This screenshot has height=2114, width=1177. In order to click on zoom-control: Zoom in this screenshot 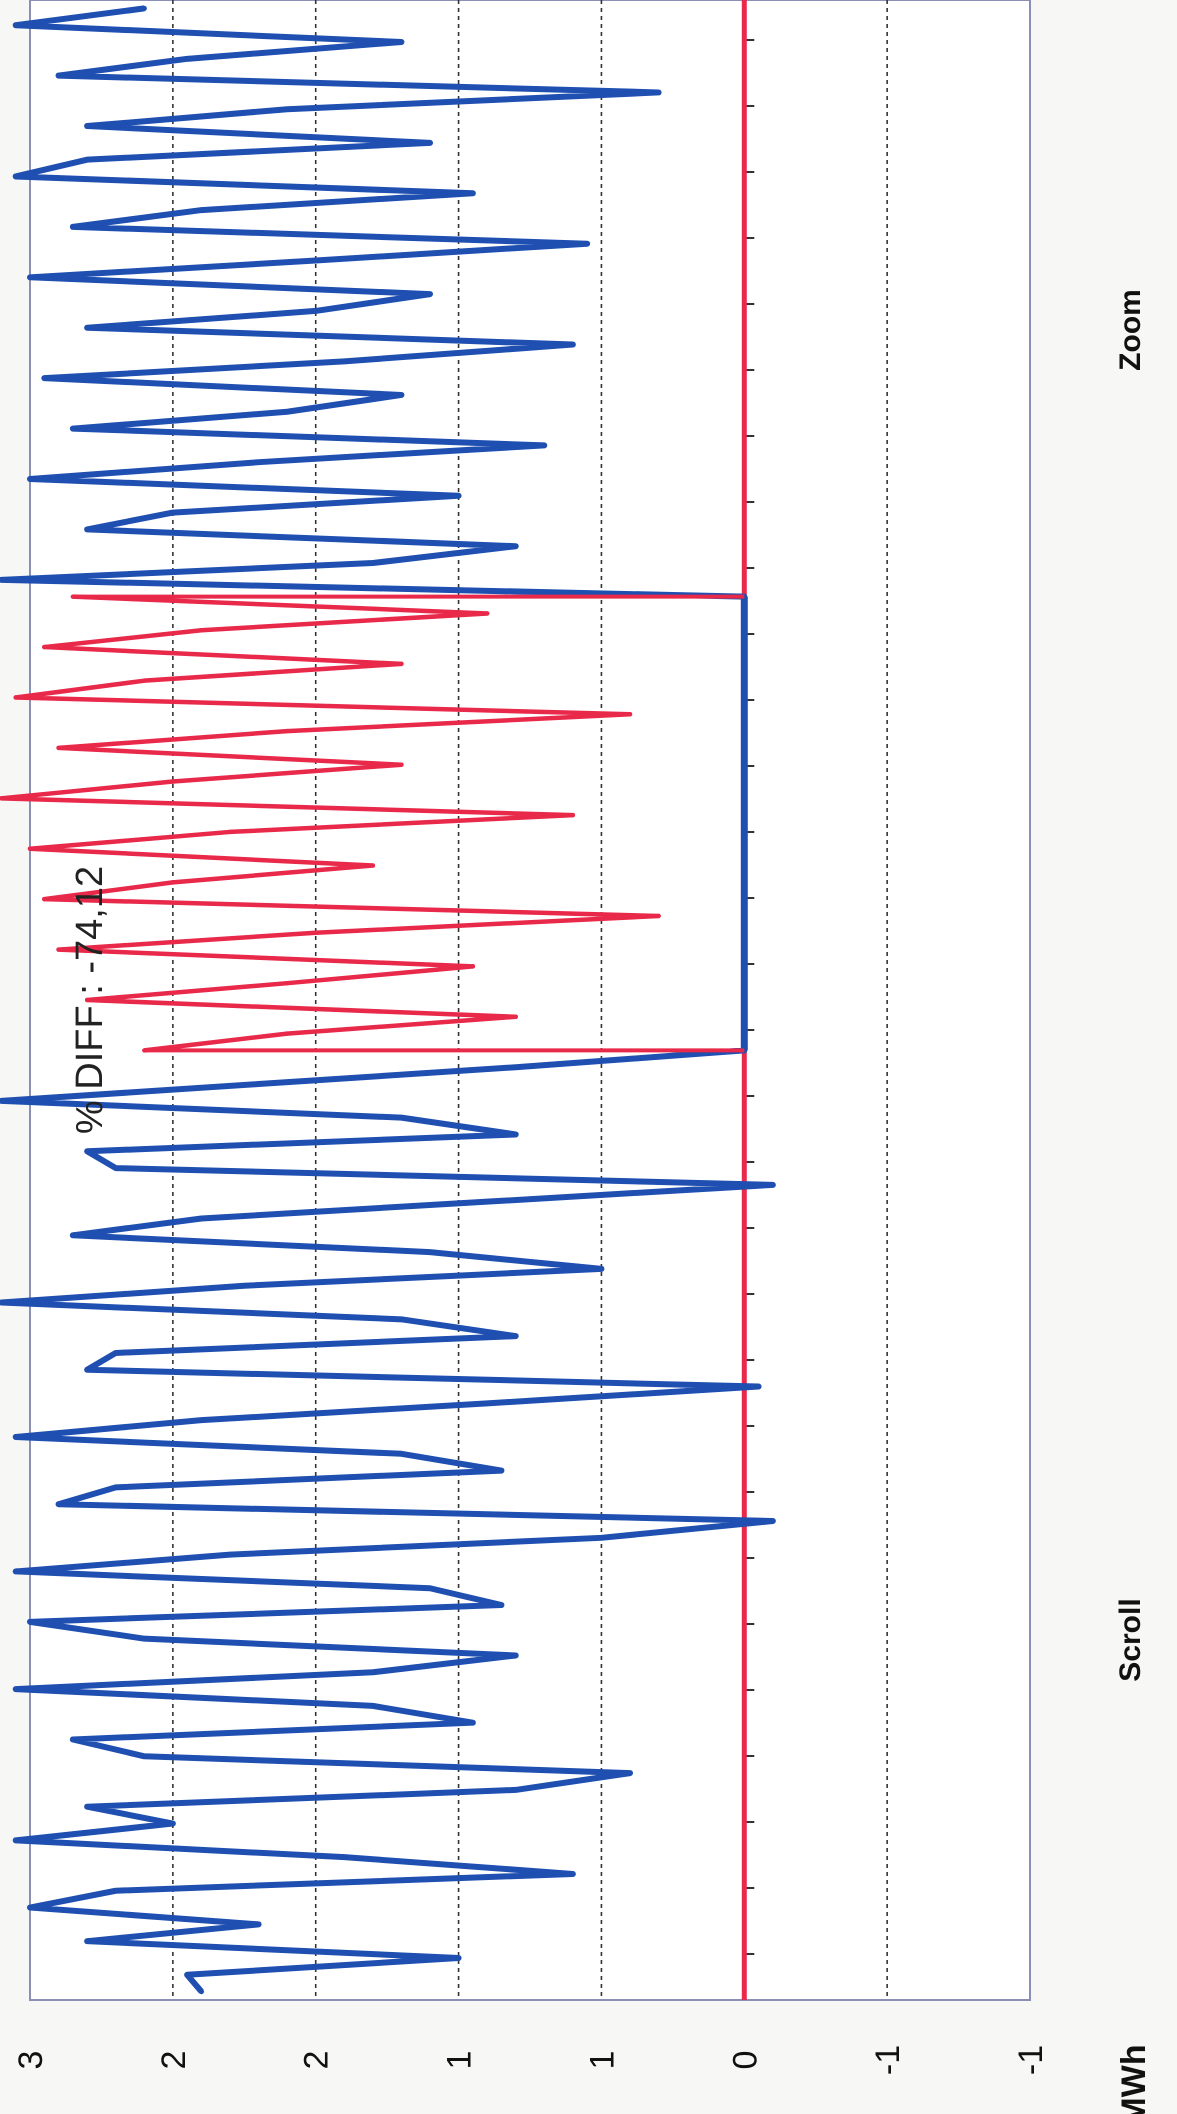, I will do `click(1130, 330)`.